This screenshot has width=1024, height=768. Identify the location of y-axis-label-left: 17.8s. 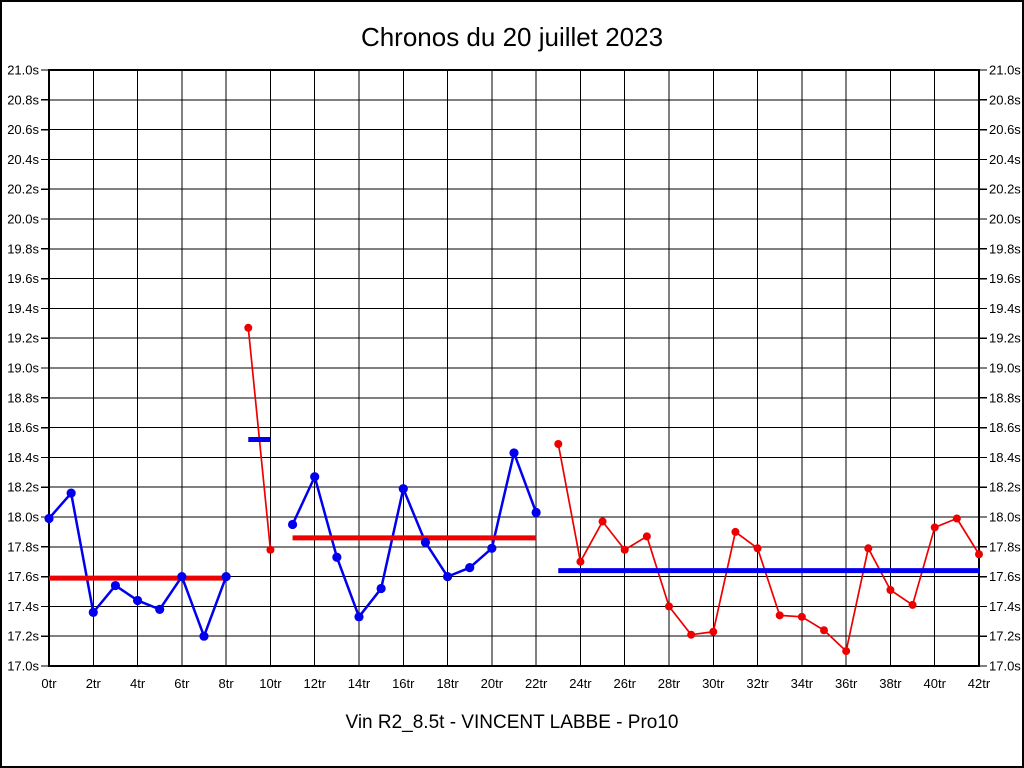
(23, 546).